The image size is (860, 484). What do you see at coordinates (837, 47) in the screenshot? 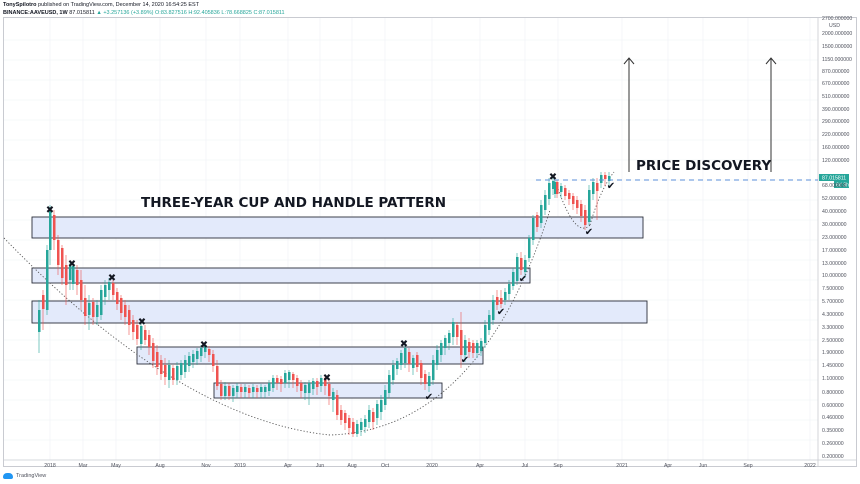
I see `svg-text: 1500.000000` at bounding box center [837, 47].